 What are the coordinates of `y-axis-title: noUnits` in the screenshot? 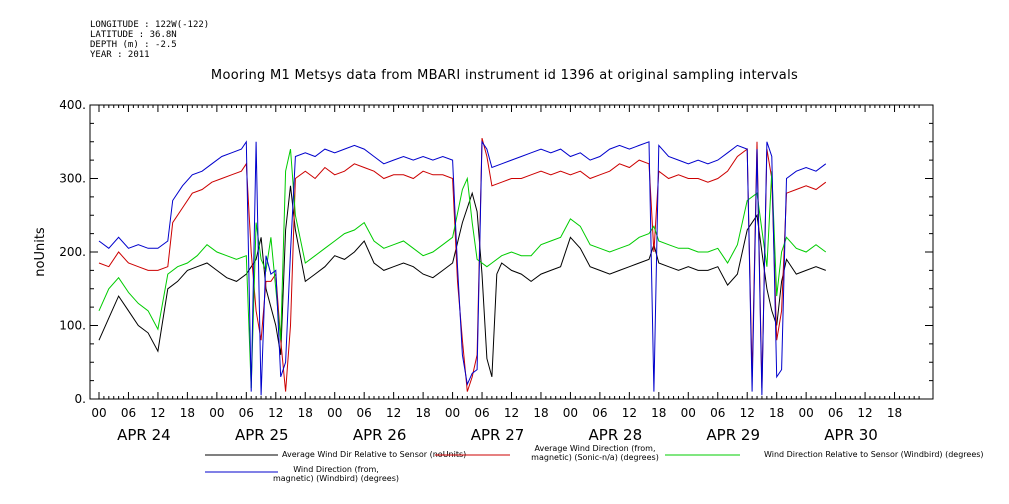 It's located at (40, 252).